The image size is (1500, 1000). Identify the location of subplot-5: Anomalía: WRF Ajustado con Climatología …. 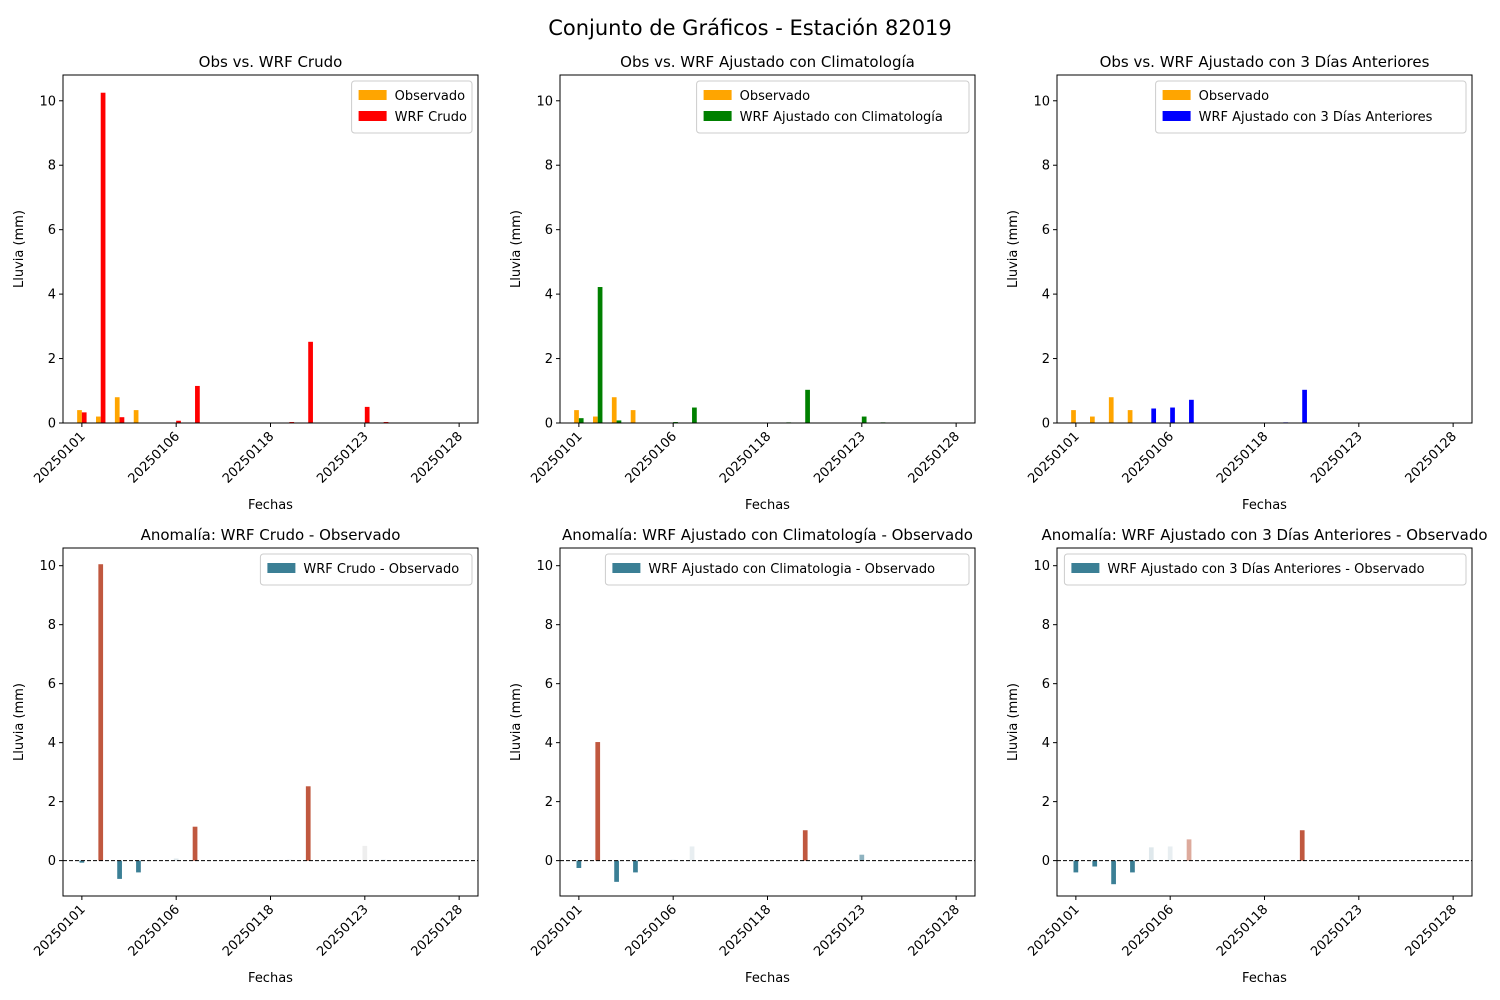
(742, 756).